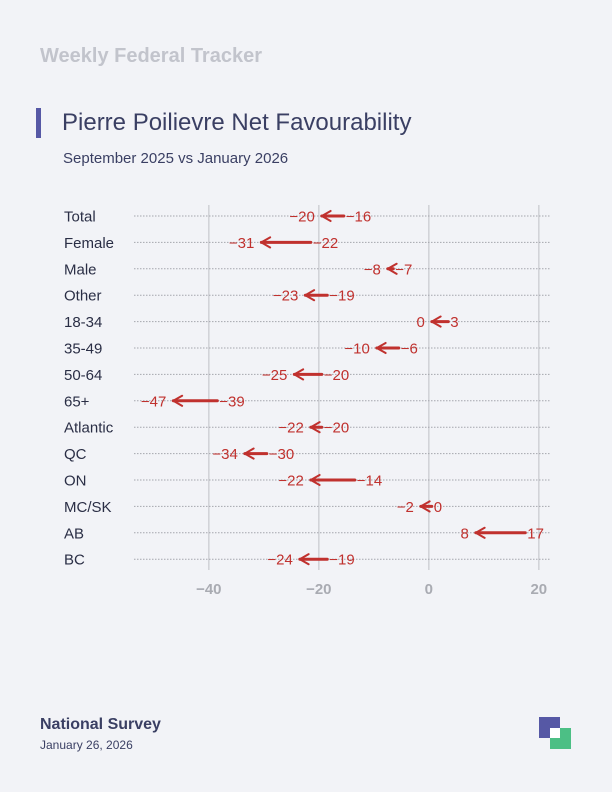 Image resolution: width=612 pixels, height=792 pixels. Describe the element at coordinates (438, 507) in the screenshot. I see `start-value-label: 0` at that location.